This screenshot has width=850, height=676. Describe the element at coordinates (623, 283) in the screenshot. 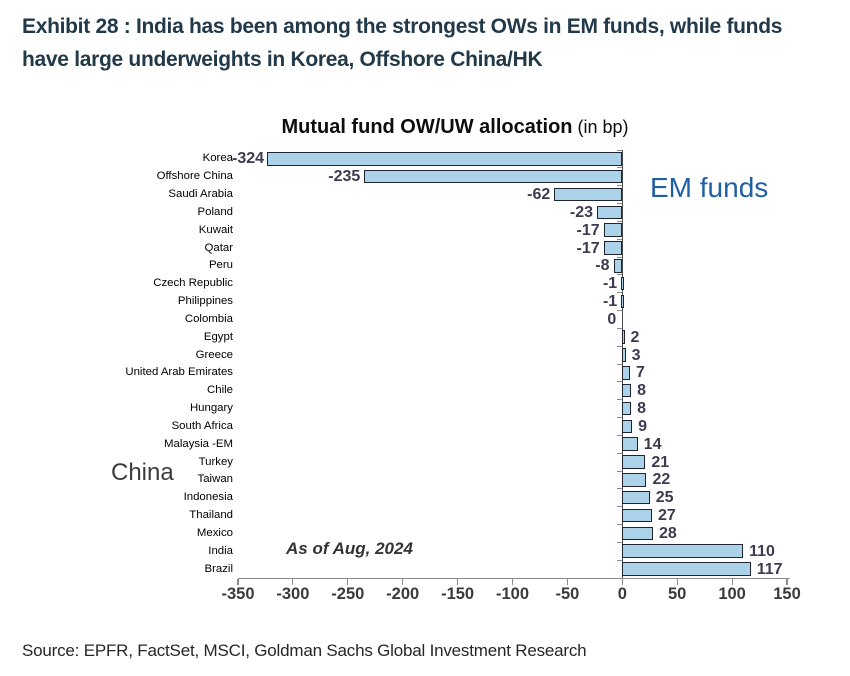

I see `bar-czech-republic` at that location.